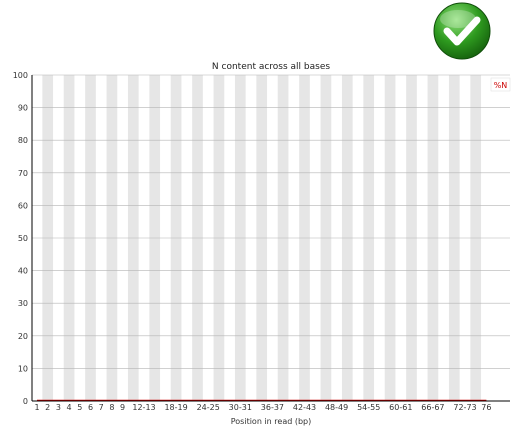  I want to click on y-tick-label: 20, so click(23, 336).